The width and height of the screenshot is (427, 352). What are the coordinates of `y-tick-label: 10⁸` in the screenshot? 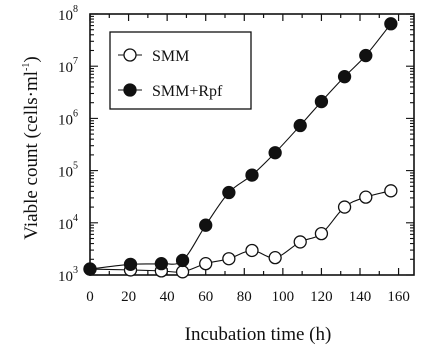 It's located at (68, 14).